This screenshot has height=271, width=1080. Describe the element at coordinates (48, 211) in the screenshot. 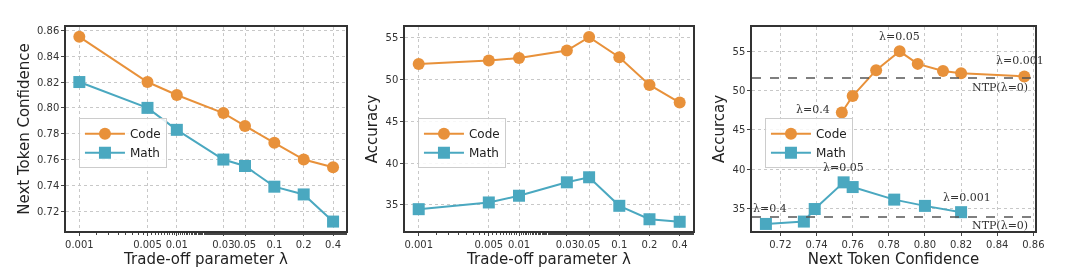

I see `y-tick-label: 0.72` at that location.